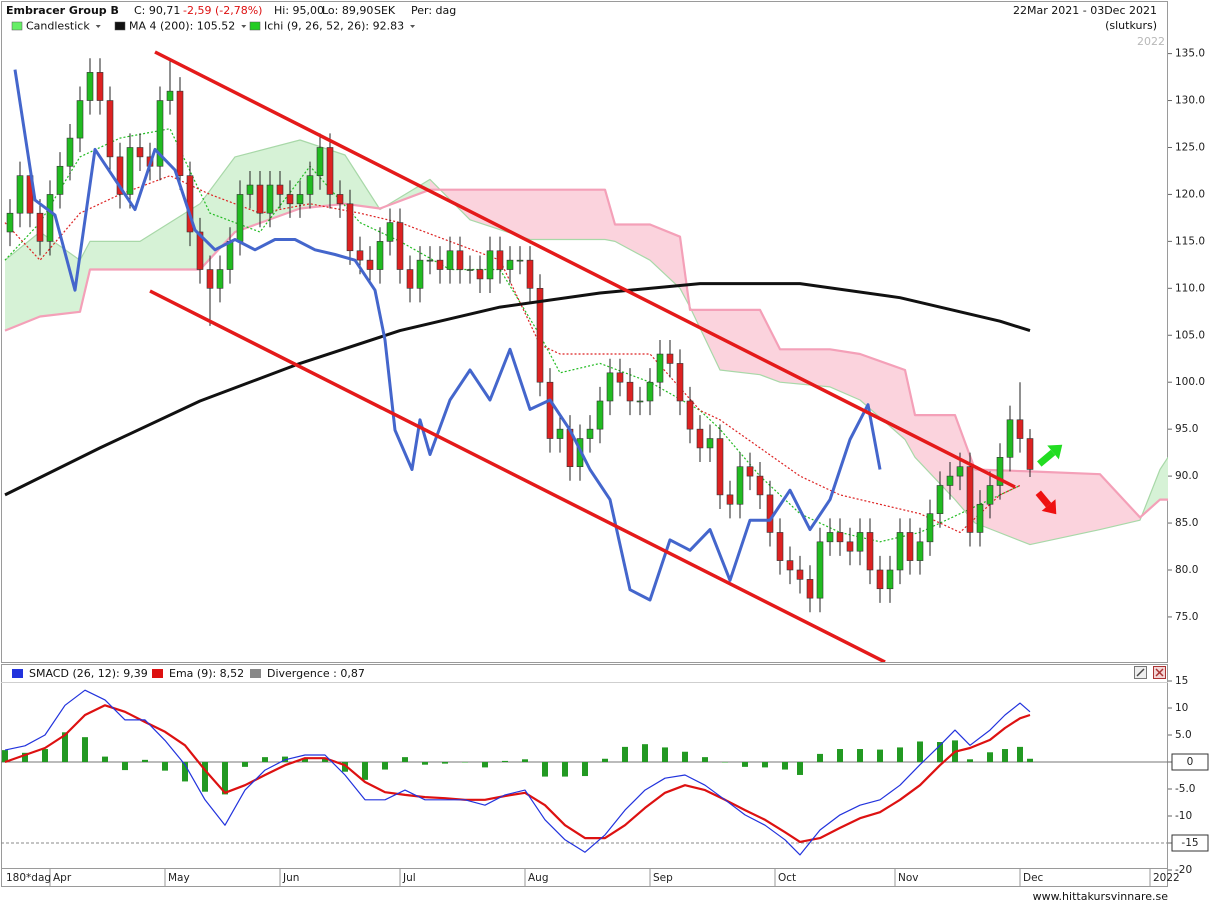  What do you see at coordinates (538, 878) in the screenshot?
I see `x-tick-label: Aug` at bounding box center [538, 878].